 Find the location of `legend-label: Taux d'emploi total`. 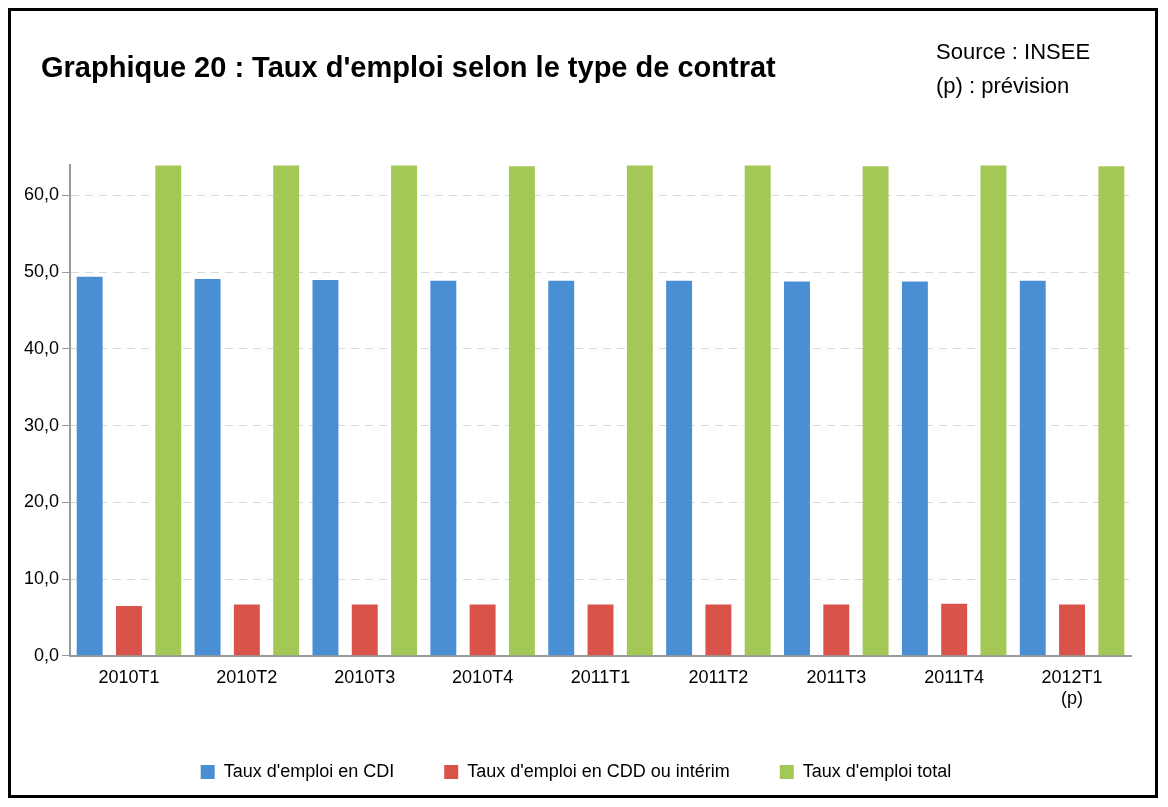

legend-label: Taux d'emploi total is located at coordinates (877, 770).